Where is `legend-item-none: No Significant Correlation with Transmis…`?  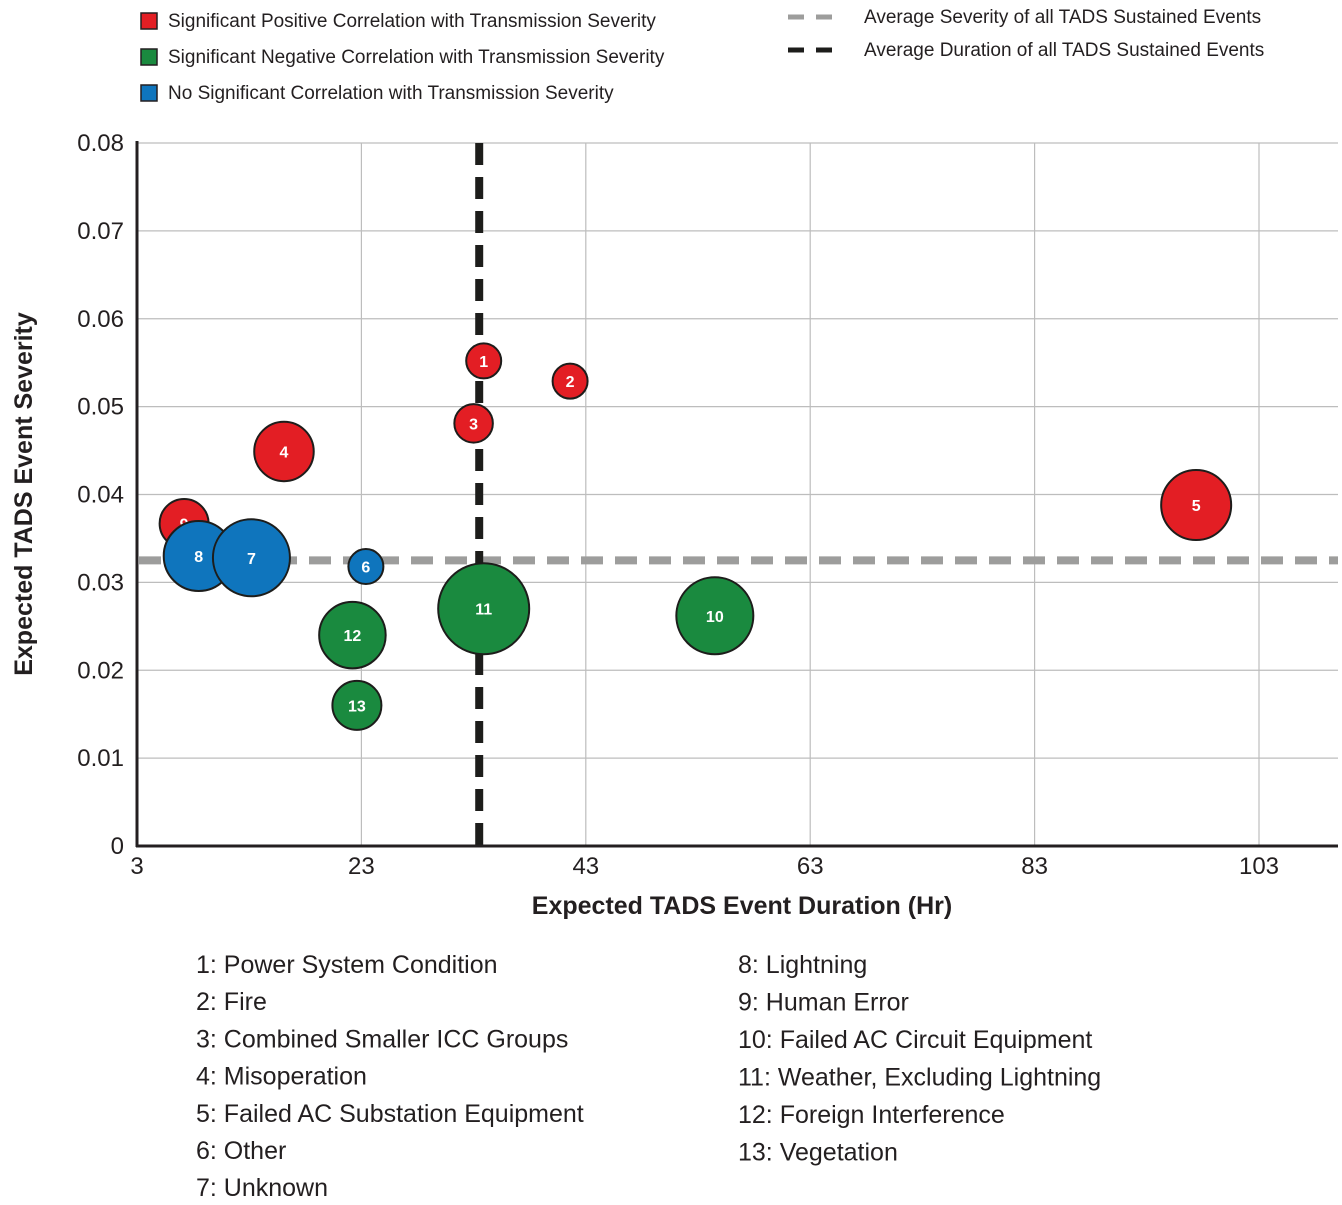 legend-item-none: No Significant Correlation with Transmis… is located at coordinates (377, 93).